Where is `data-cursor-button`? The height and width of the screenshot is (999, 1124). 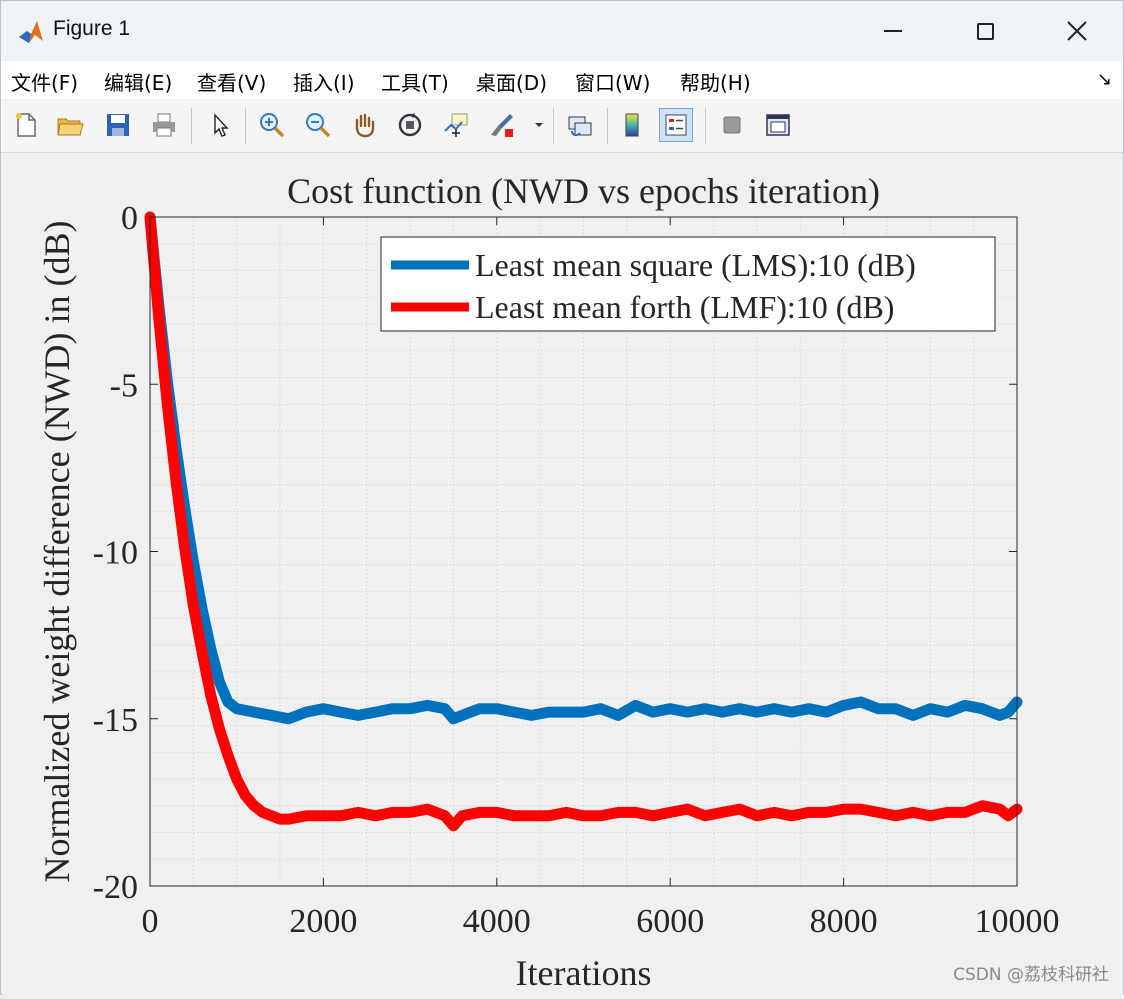 data-cursor-button is located at coordinates (456, 125).